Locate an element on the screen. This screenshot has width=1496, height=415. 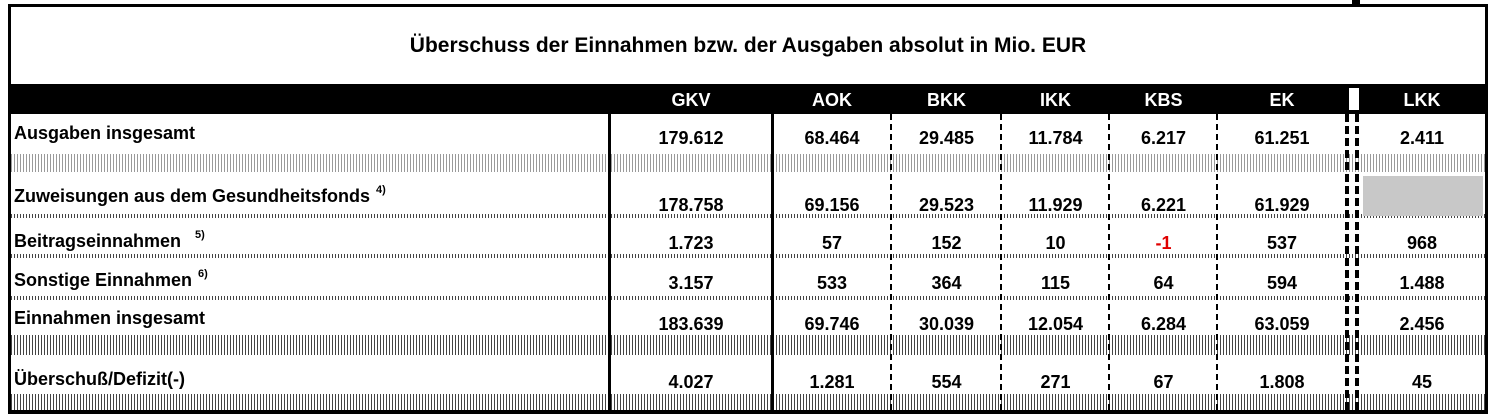
table-cell: 64 is located at coordinates (1163, 283).